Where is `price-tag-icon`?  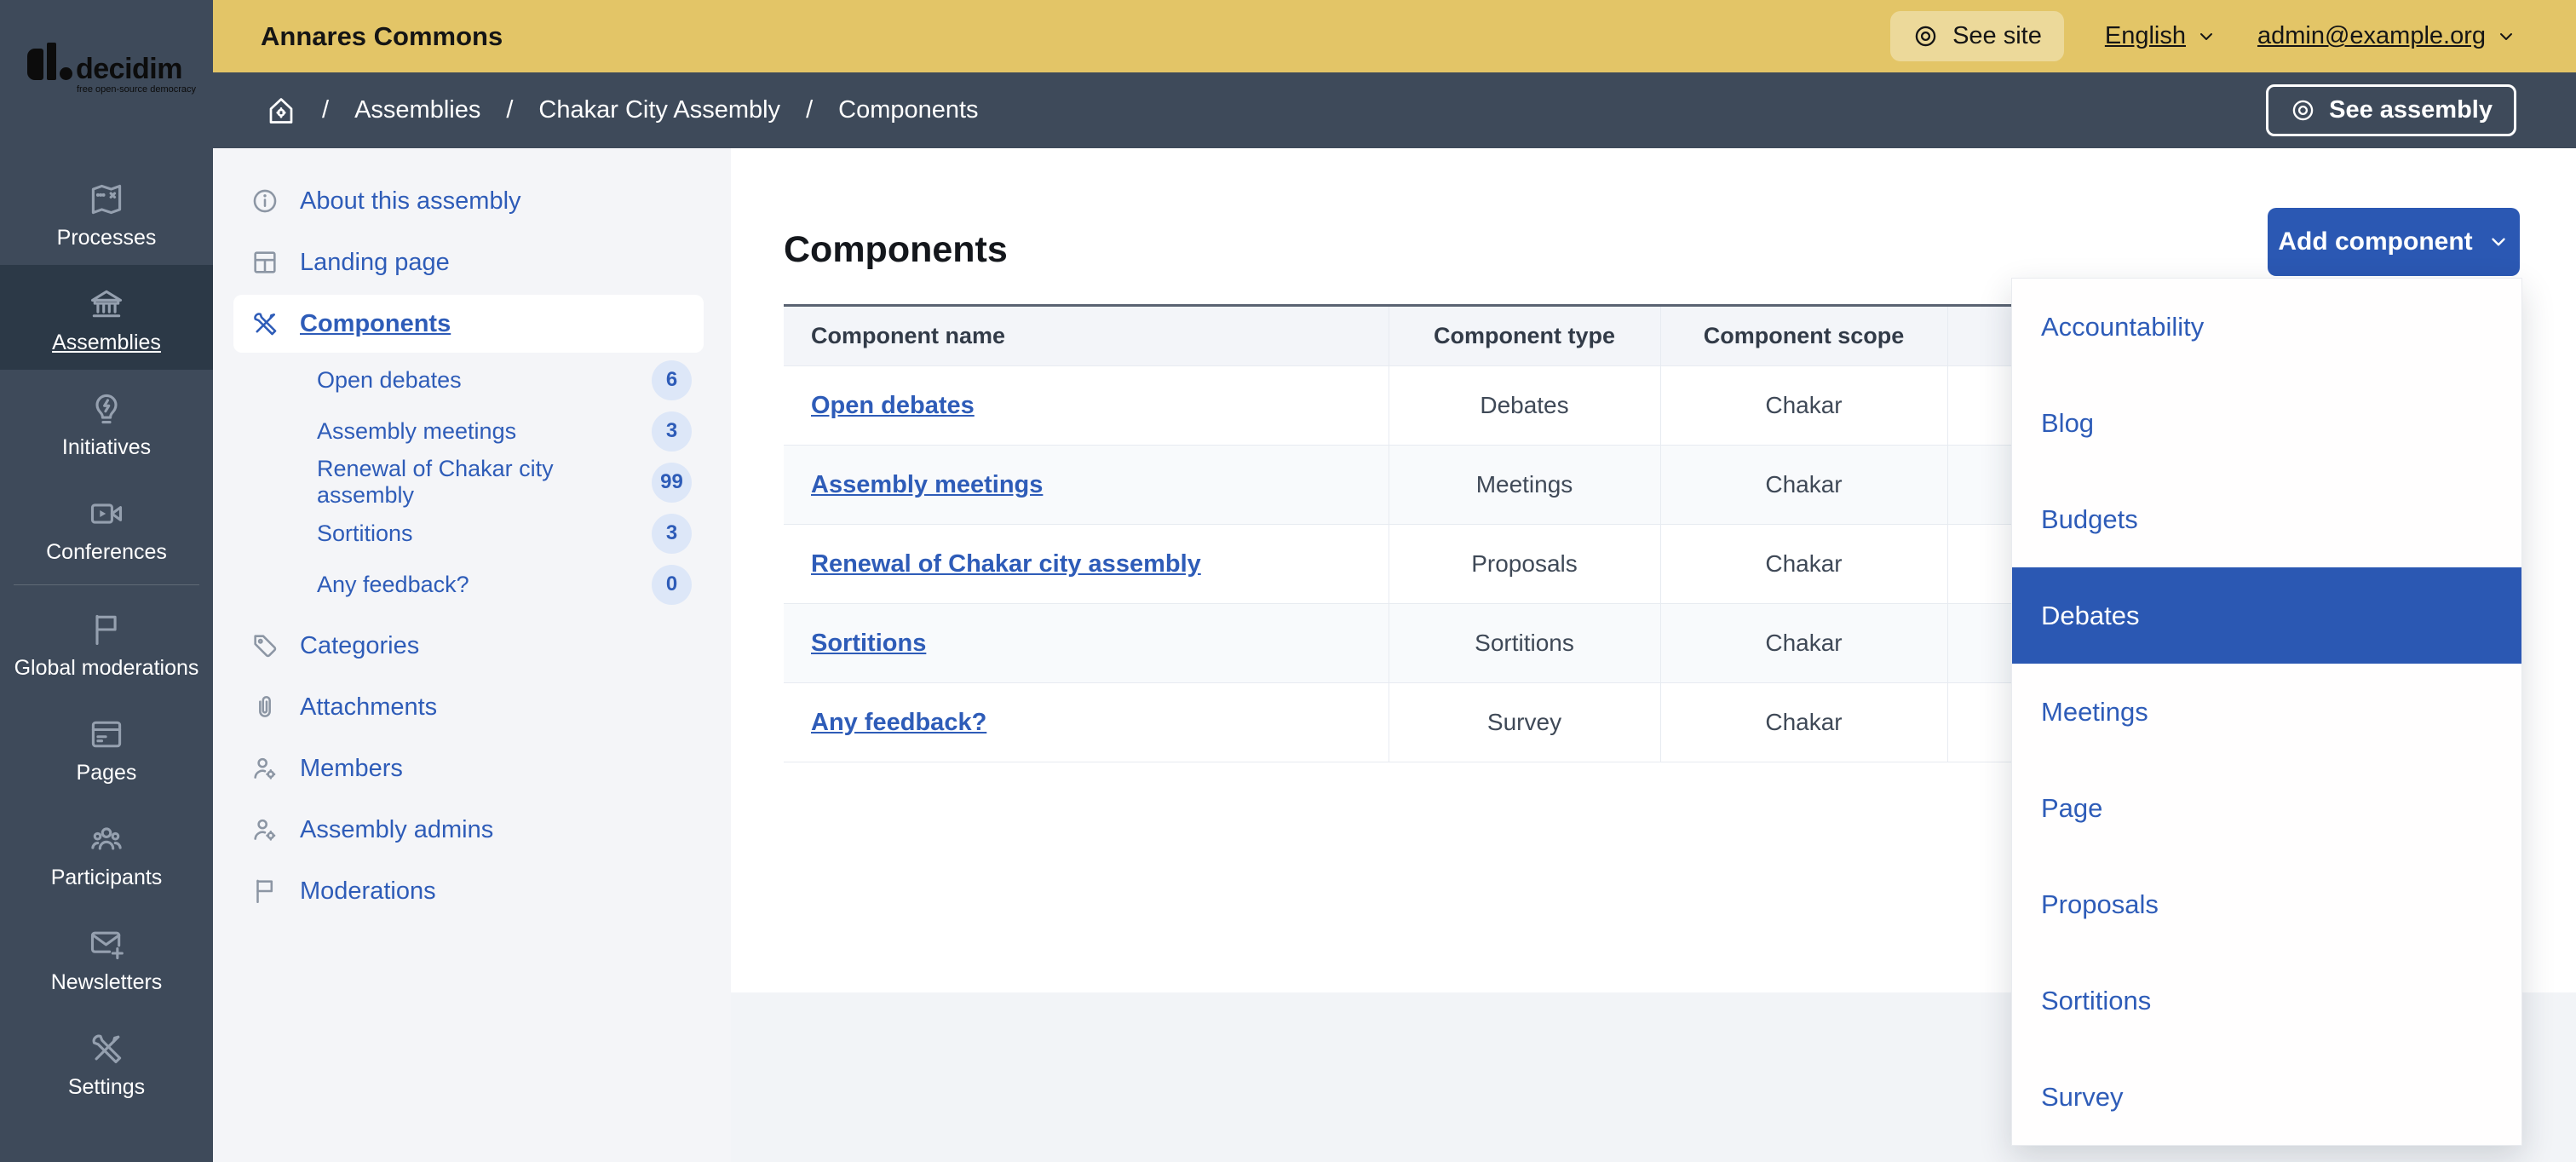
price-tag-icon is located at coordinates (264, 645).